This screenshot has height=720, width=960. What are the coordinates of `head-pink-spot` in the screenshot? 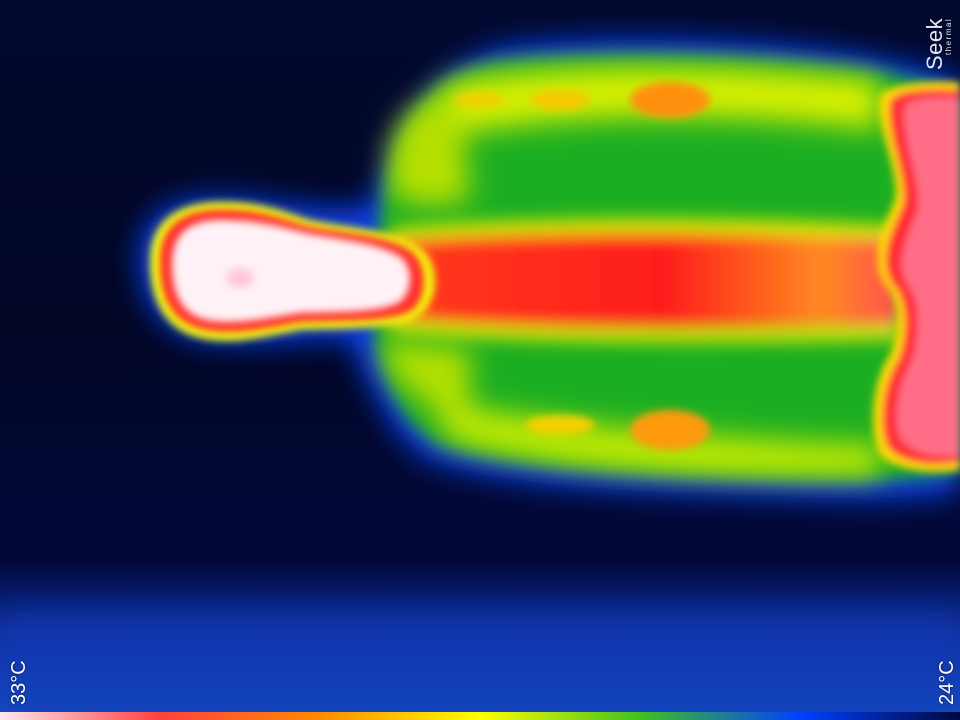 It's located at (240, 278).